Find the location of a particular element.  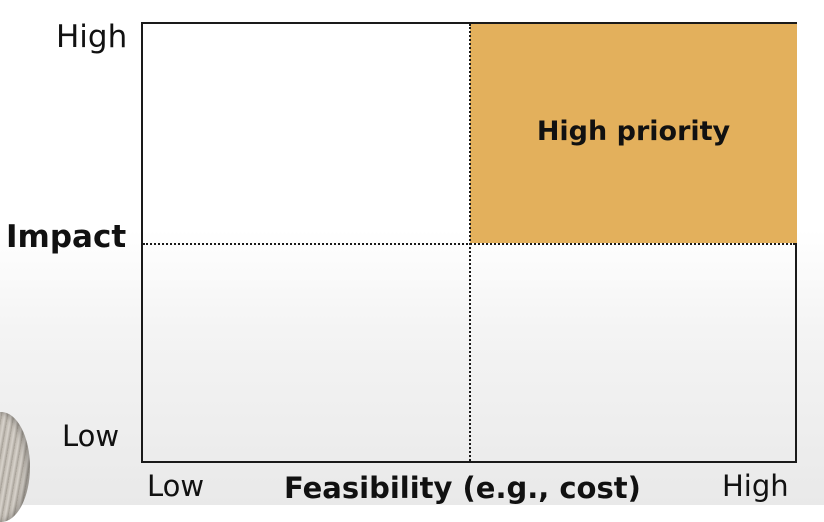

y-axis-title: Impact is located at coordinates (66, 237).